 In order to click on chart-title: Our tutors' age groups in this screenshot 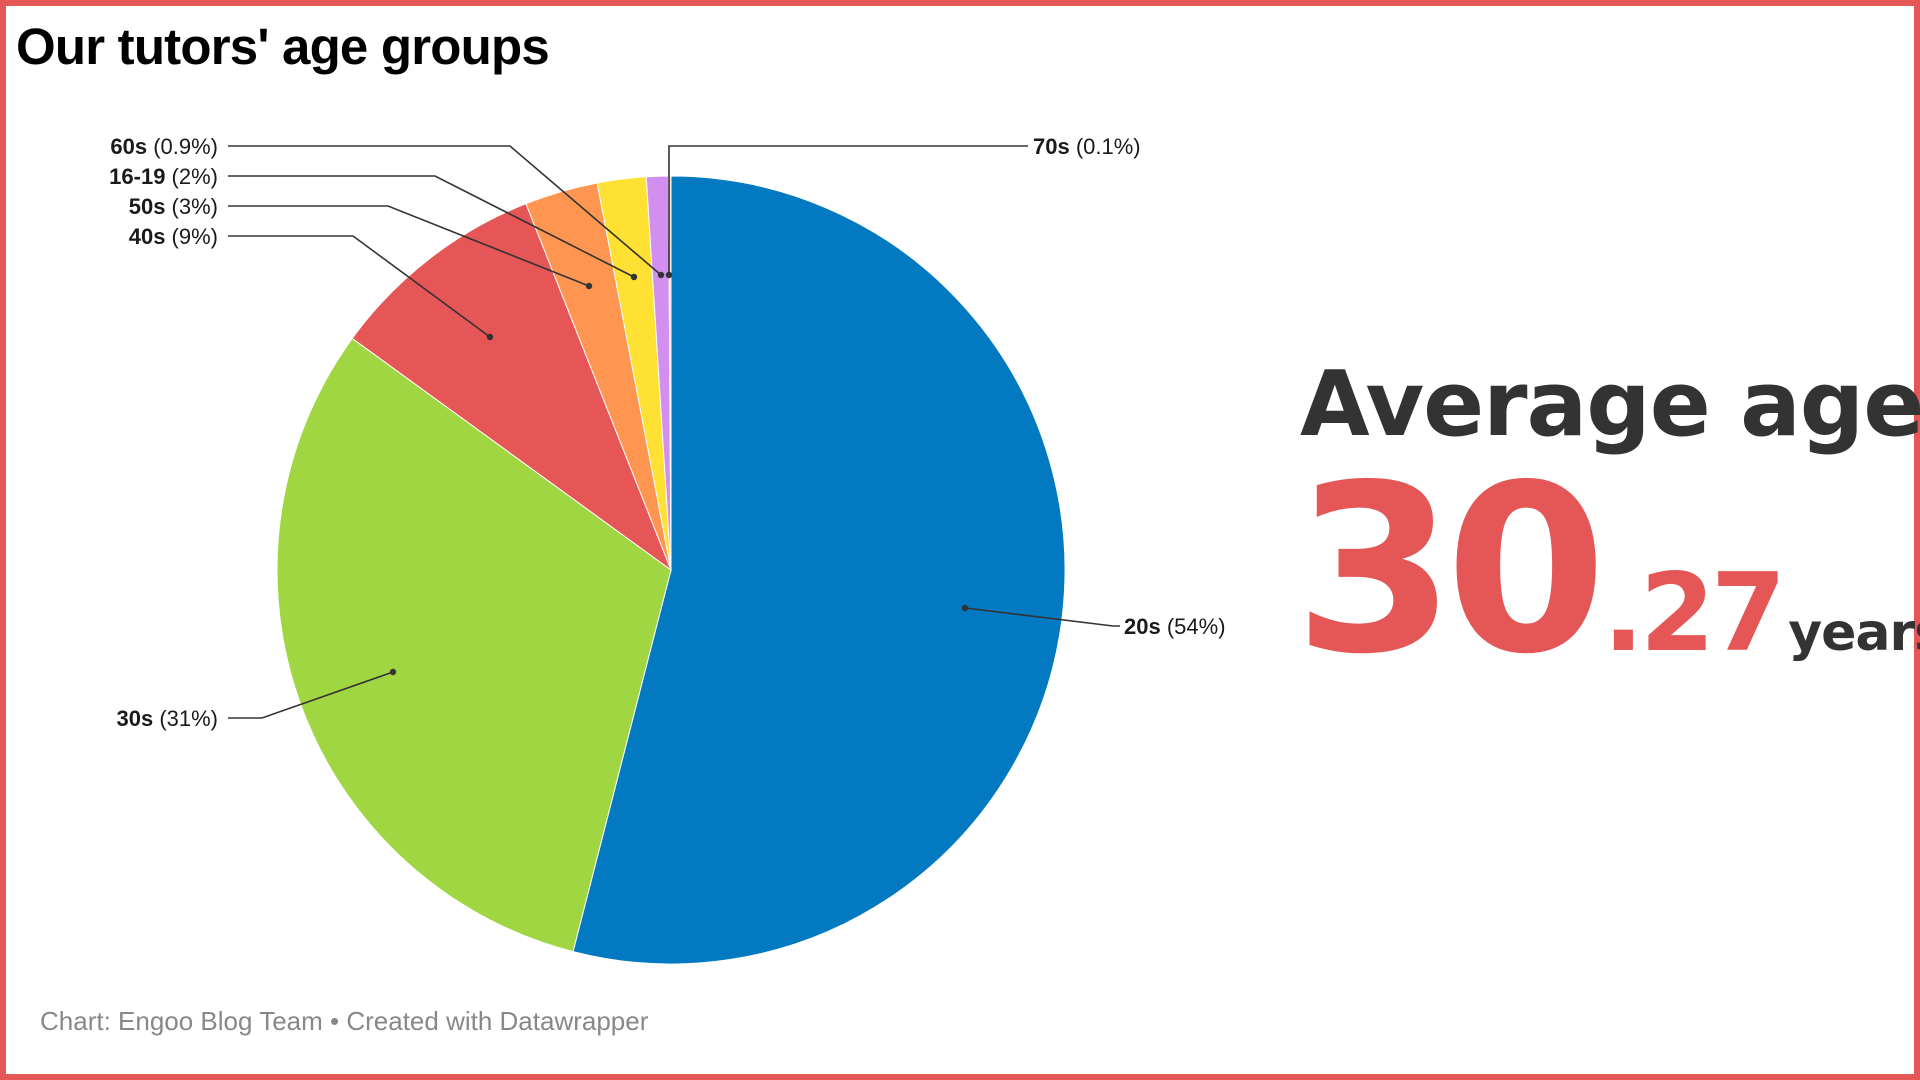, I will do `click(283, 46)`.